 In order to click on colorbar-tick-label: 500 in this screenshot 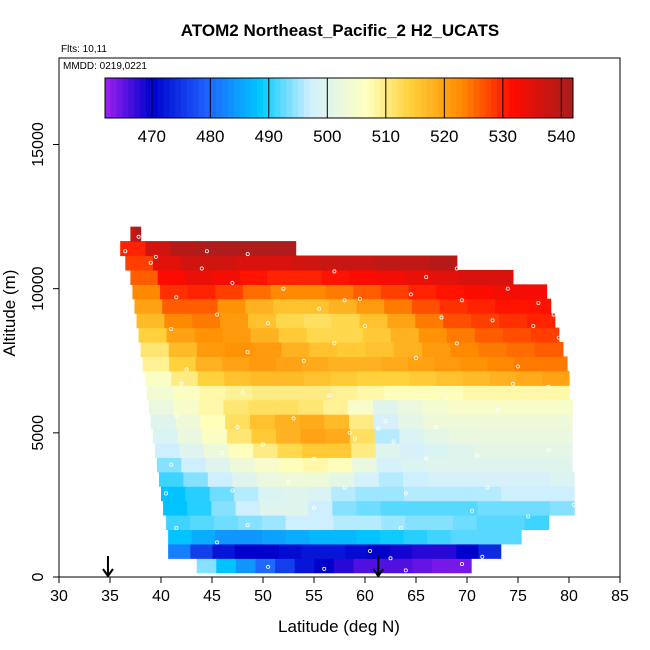, I will do `click(327, 136)`.